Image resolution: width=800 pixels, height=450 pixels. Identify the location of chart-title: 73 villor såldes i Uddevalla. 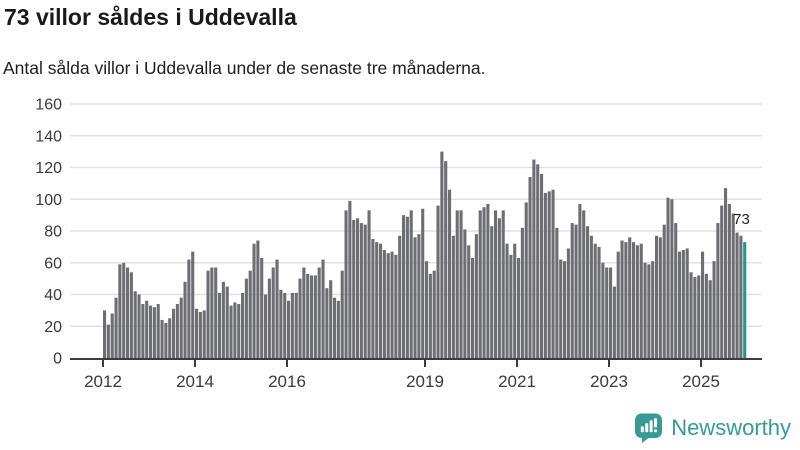
(150, 17).